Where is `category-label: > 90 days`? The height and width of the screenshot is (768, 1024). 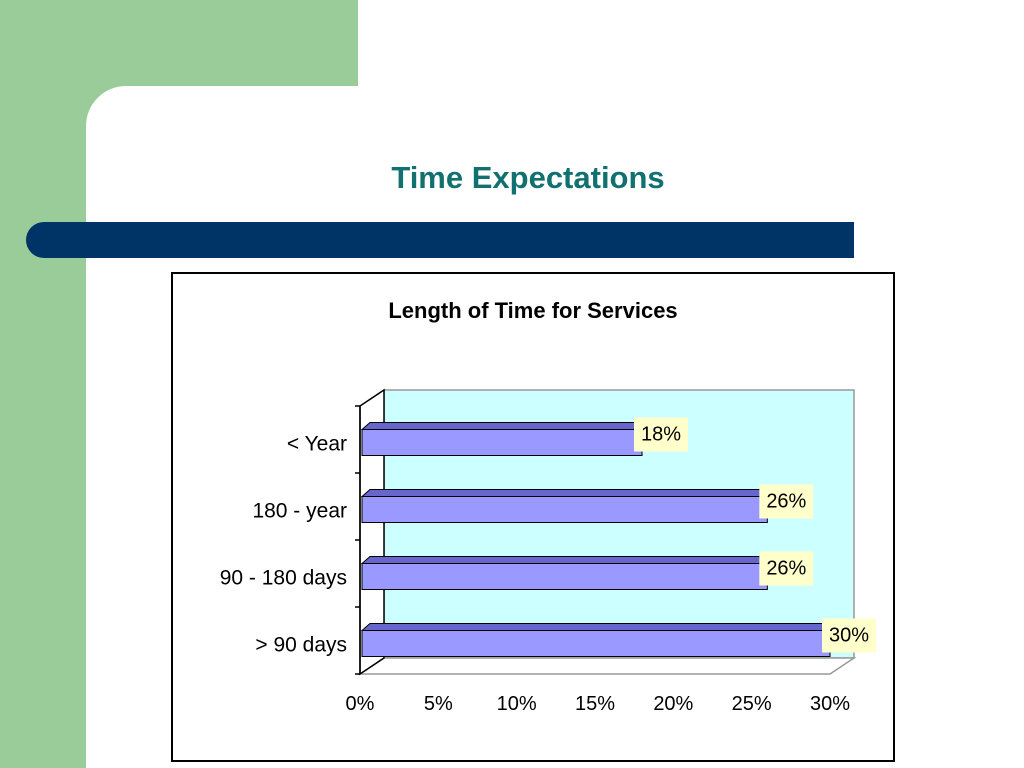 category-label: > 90 days is located at coordinates (301, 645).